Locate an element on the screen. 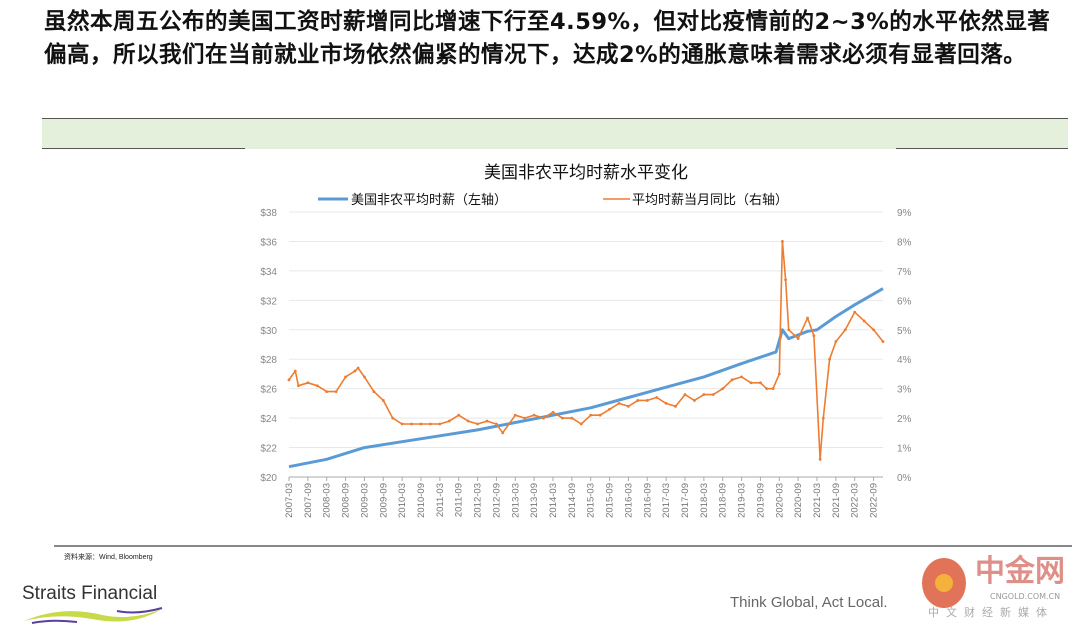  chart-title: 美国非农平均时薪水平变化 is located at coordinates (586, 173).